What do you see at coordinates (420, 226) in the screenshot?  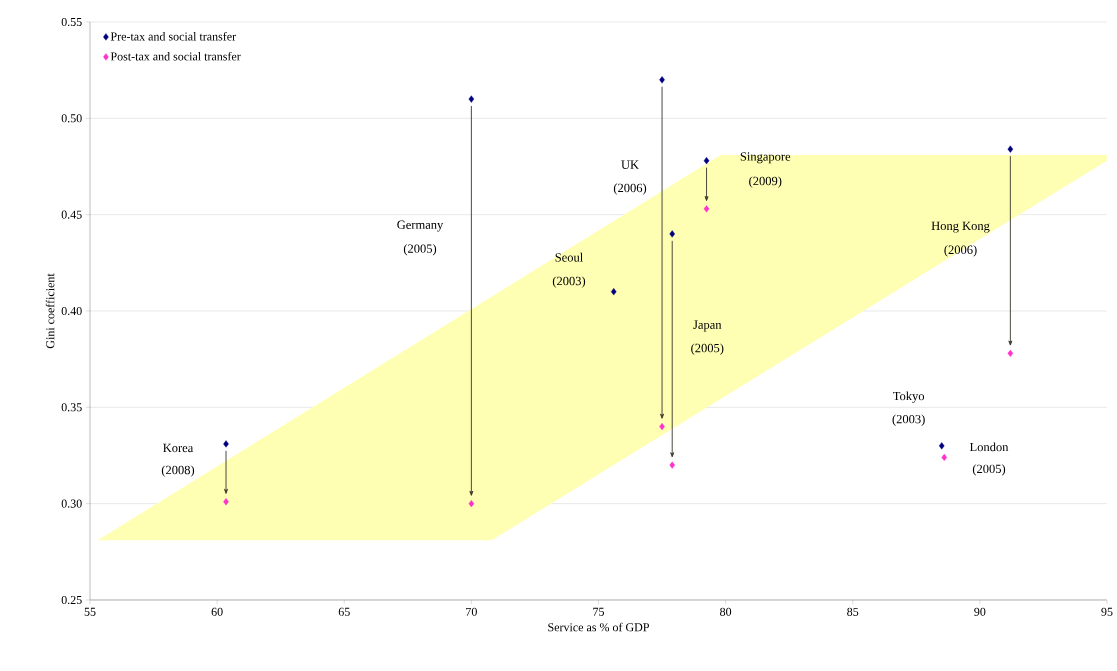 I see `annotation: Germany` at bounding box center [420, 226].